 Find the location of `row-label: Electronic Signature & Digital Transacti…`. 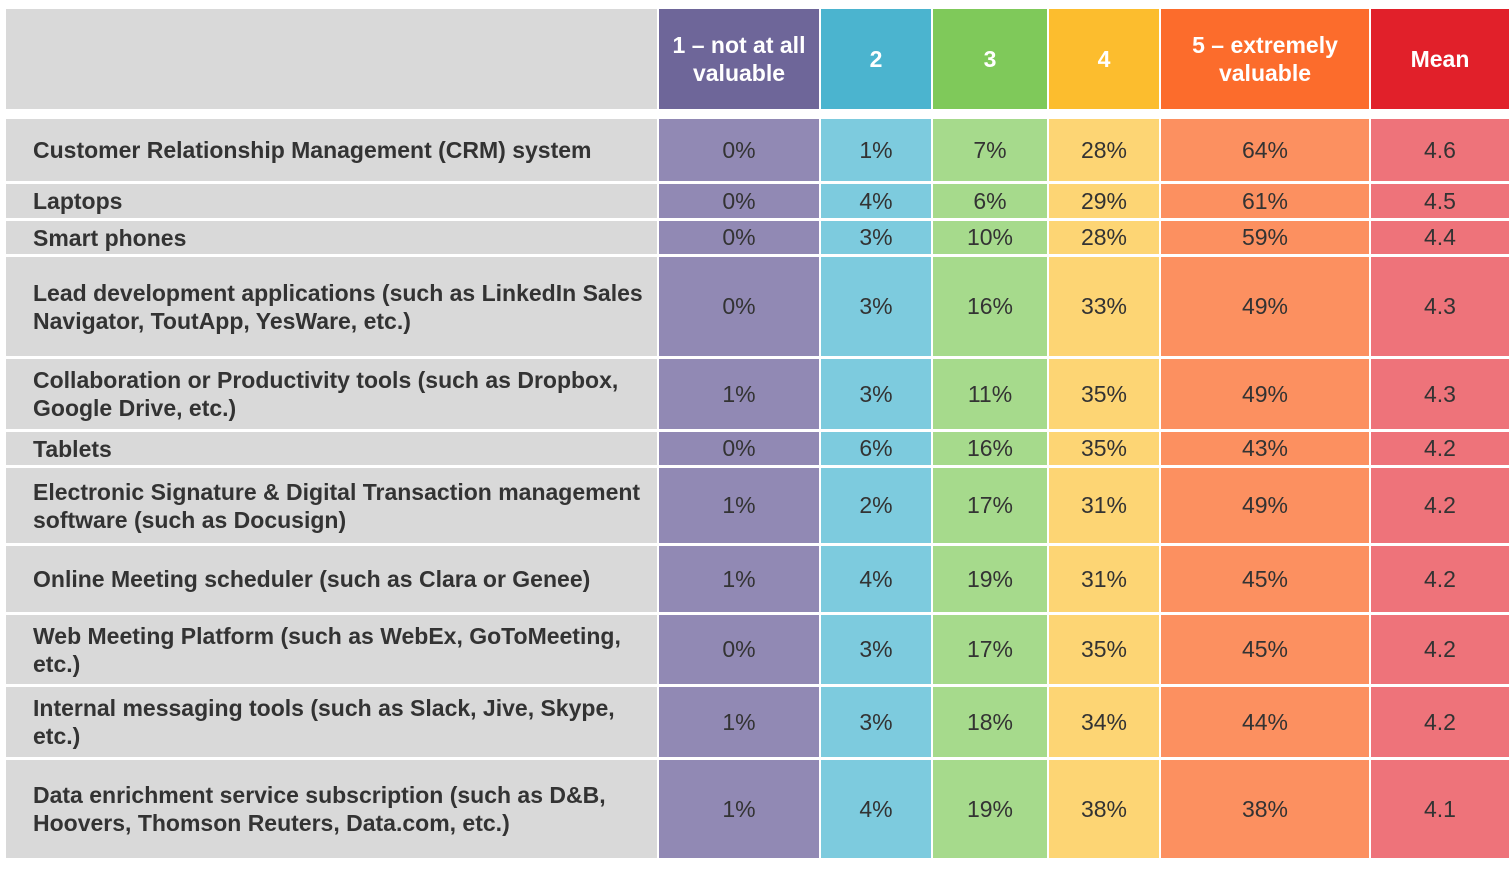

row-label: Electronic Signature & Digital Transacti… is located at coordinates (331, 505).